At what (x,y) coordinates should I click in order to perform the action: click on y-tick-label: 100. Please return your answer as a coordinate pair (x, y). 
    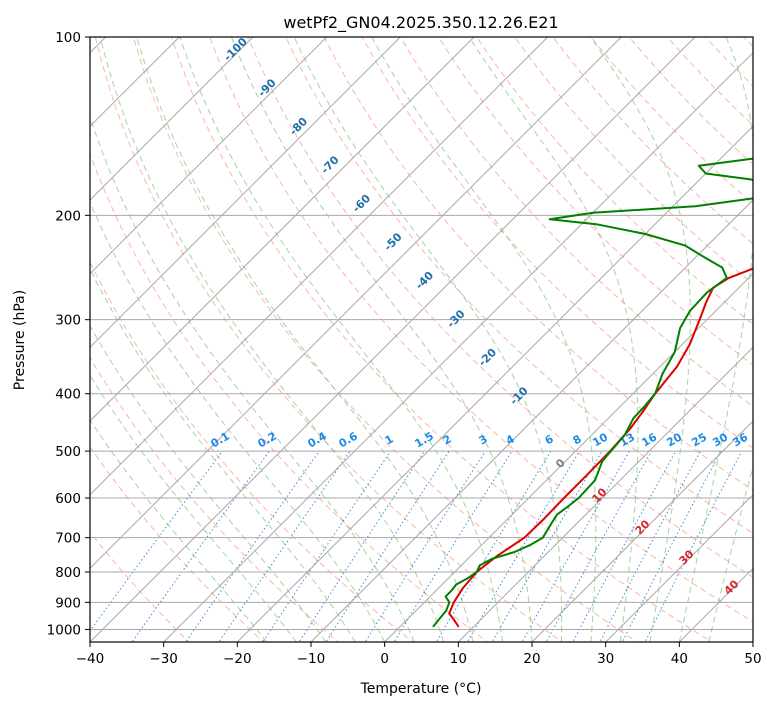
    Looking at the image, I should click on (68, 38).